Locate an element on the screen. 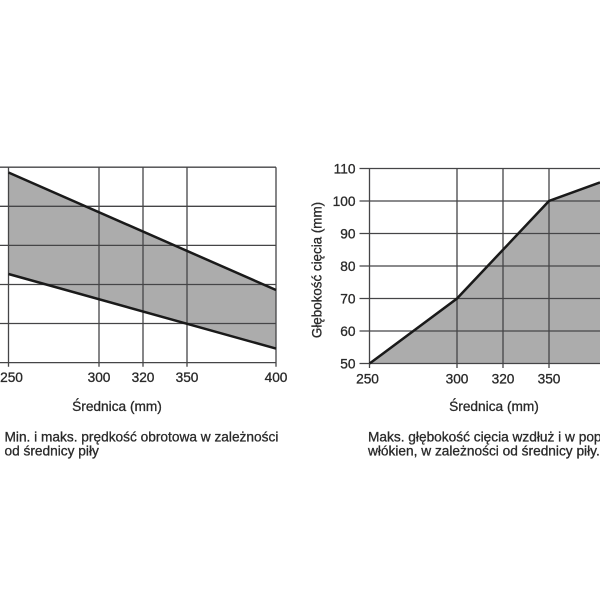 This screenshot has height=600, width=600. svg-text: 70 is located at coordinates (348, 299).